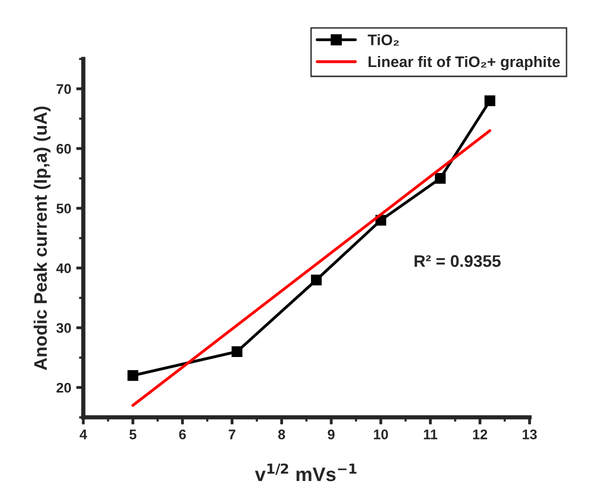  Describe the element at coordinates (63, 89) in the screenshot. I see `y-tick-label: 70` at that location.